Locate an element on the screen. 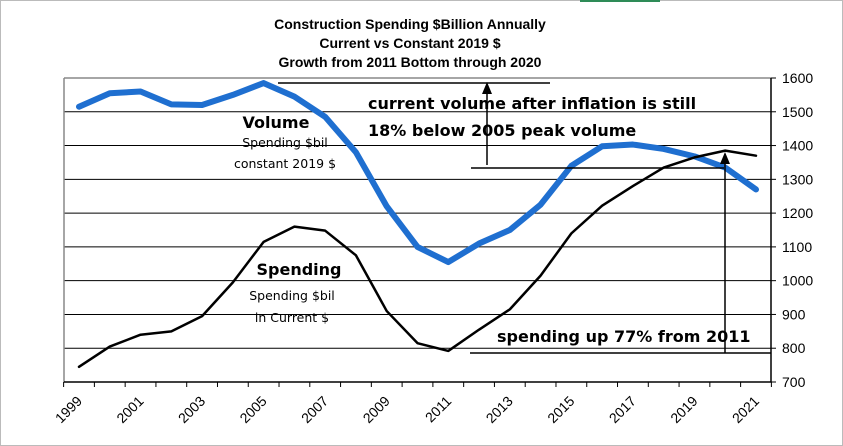  y-tick-label: 1500 is located at coordinates (797, 112).